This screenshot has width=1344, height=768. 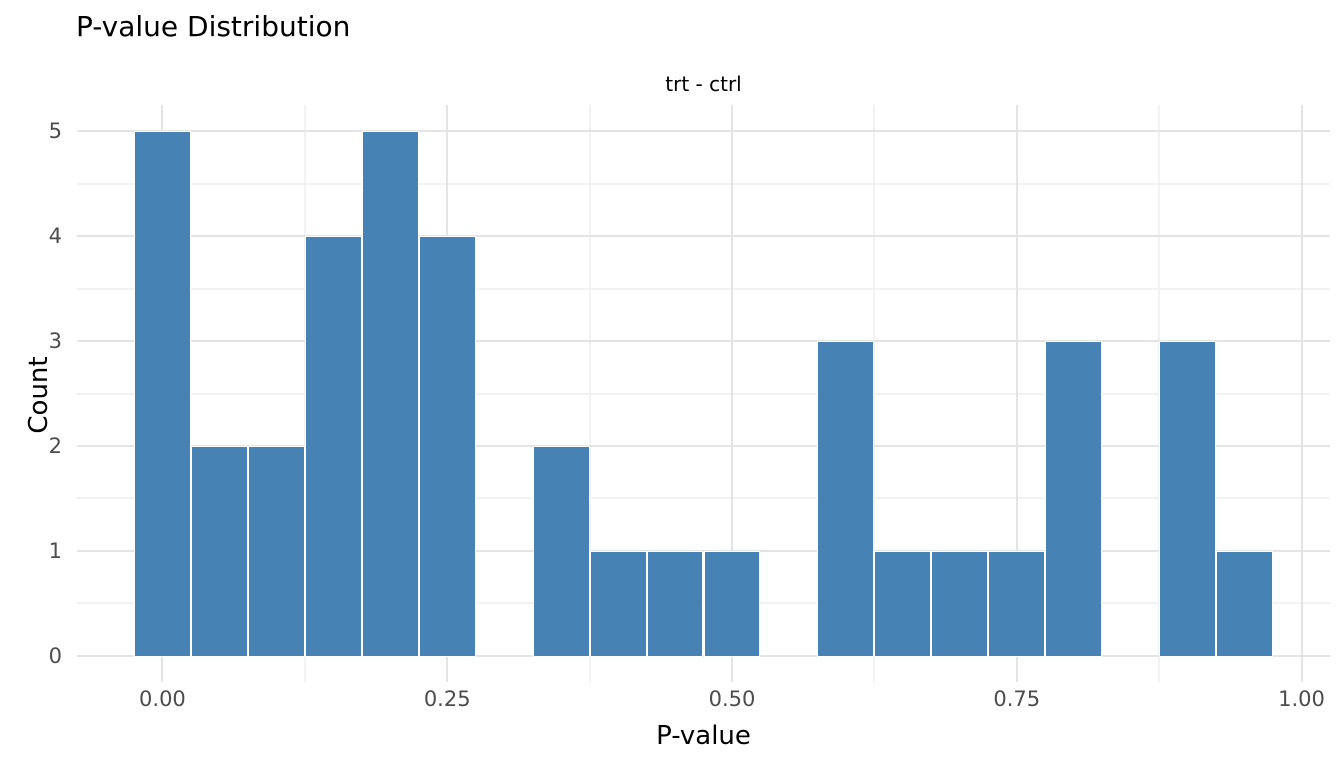 I want to click on x-axis-tick-label: 0.75, so click(x=1017, y=699).